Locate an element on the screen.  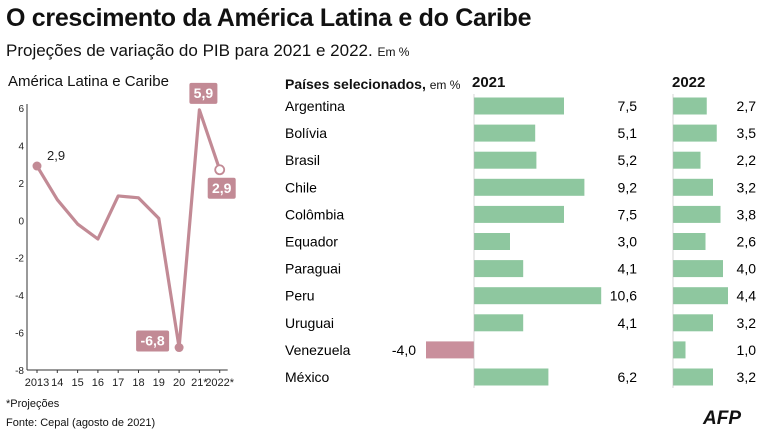
x-tick-label: 21* is located at coordinates (199, 383).